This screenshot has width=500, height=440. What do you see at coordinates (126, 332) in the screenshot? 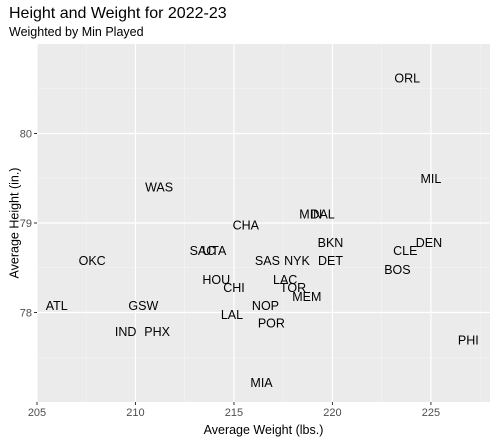
I see `point-label-ind: IND` at bounding box center [126, 332].